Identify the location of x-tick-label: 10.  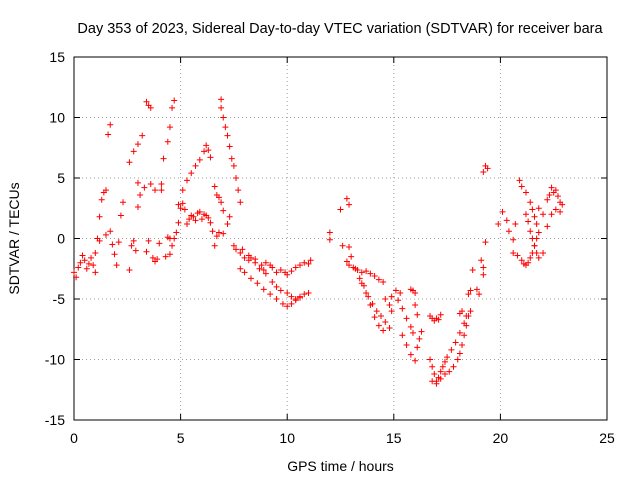
(287, 438).